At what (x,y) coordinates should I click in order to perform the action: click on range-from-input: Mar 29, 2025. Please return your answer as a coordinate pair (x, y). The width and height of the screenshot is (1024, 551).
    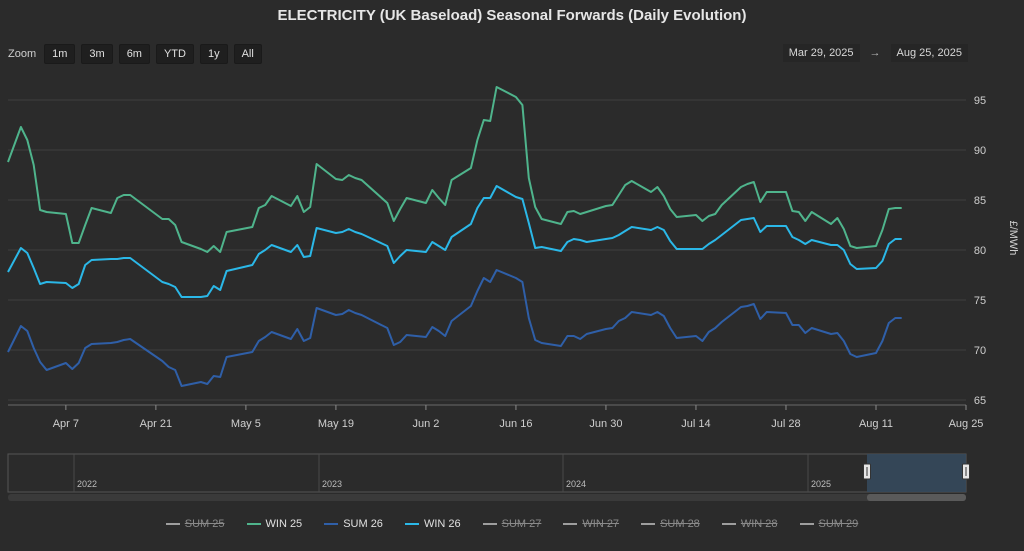
    Looking at the image, I should click on (821, 53).